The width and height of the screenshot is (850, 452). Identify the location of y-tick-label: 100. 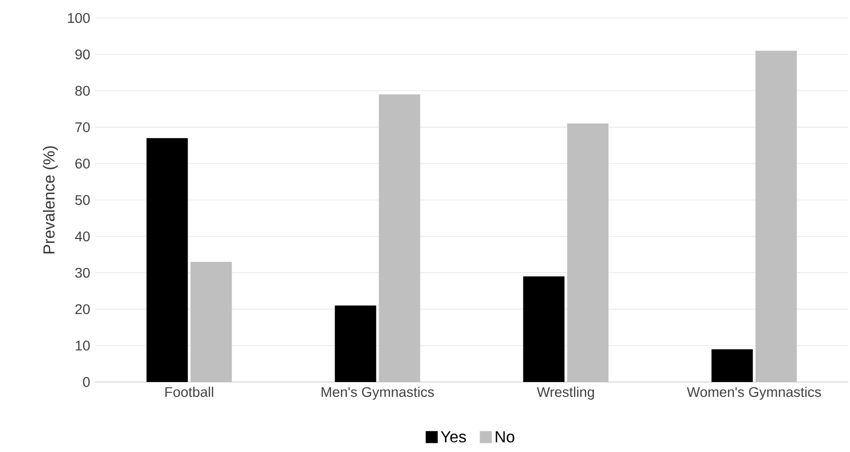
(79, 18).